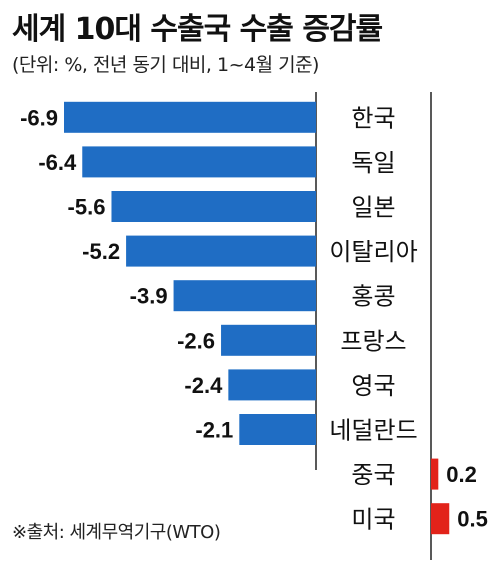 The width and height of the screenshot is (500, 571). Describe the element at coordinates (101, 251) in the screenshot. I see `data-label: -5.2` at that location.